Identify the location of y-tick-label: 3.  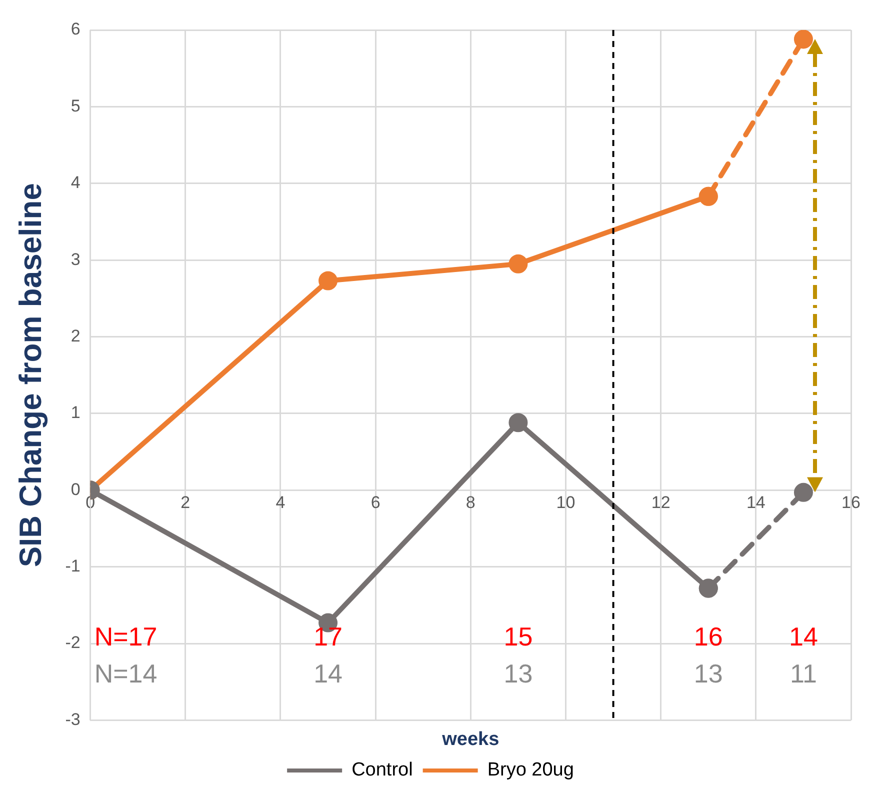
(75, 259).